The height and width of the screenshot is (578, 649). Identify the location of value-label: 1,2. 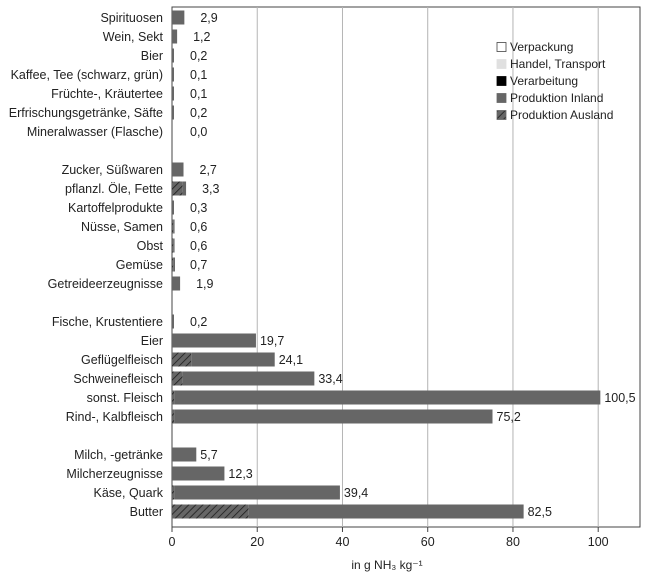
(201, 37).